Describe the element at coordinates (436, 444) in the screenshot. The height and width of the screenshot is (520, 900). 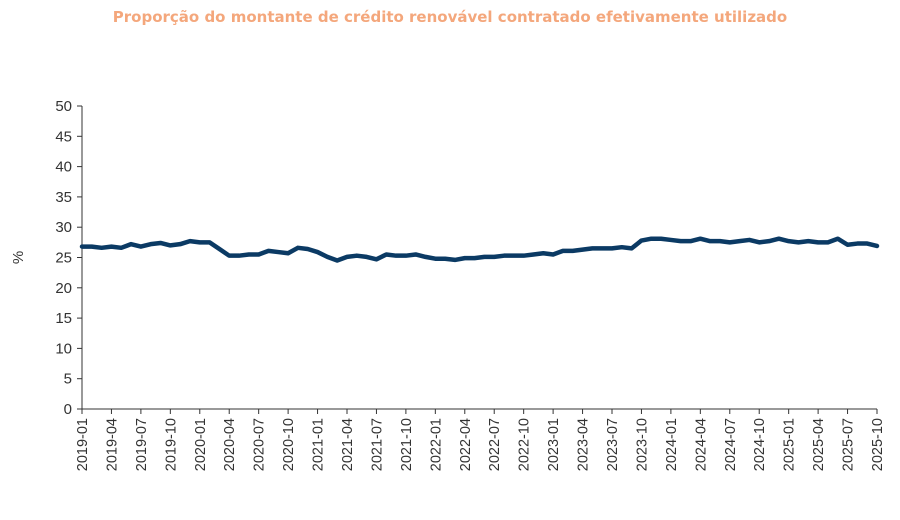
I see `x-tick-label: 2022-01` at that location.